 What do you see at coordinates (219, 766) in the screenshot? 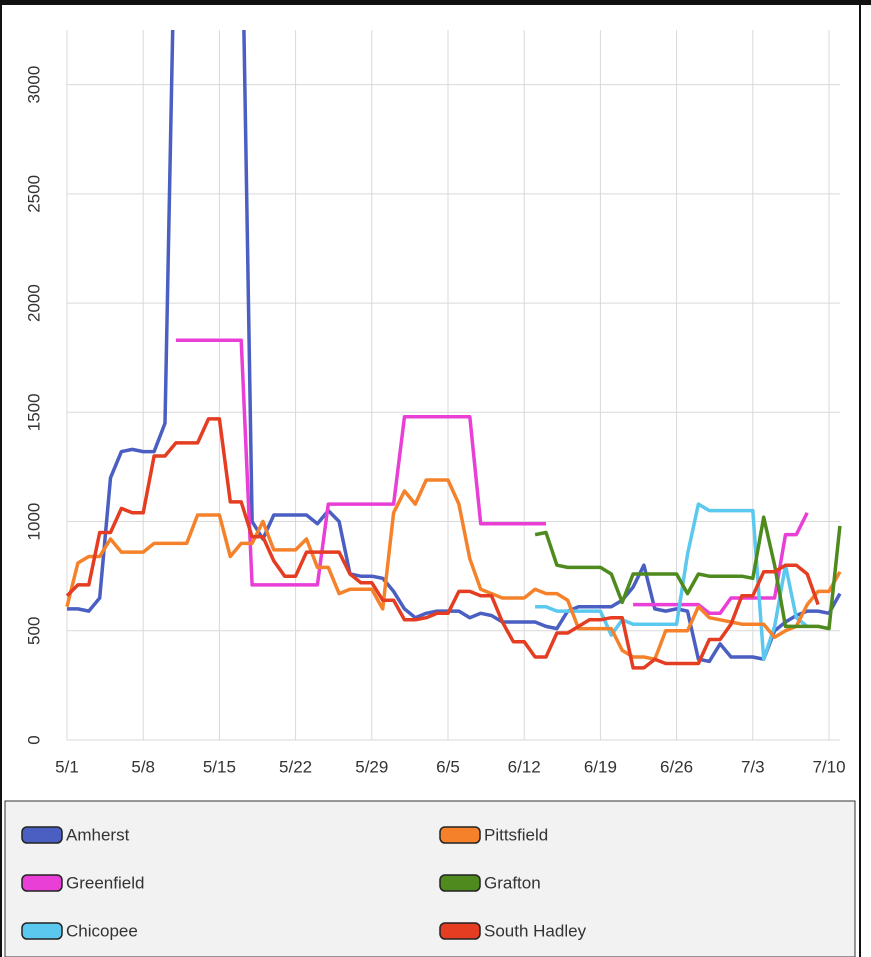
I see `x-tick-label: 5/15` at bounding box center [219, 766].